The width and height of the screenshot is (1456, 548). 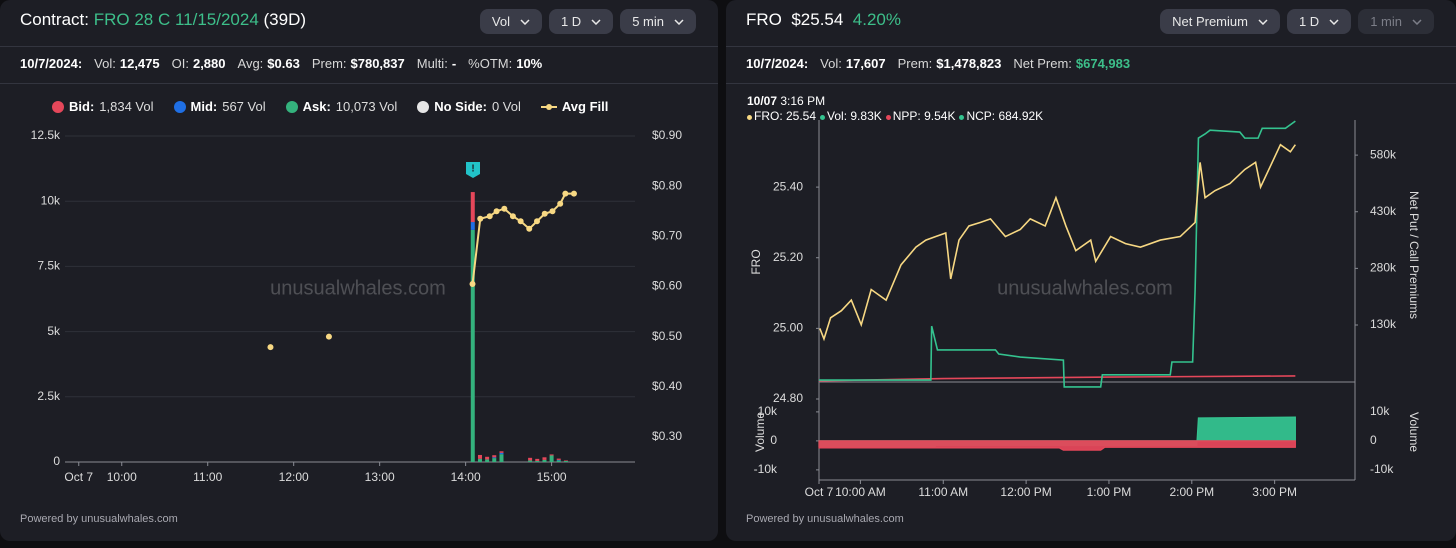 What do you see at coordinates (667, 286) in the screenshot?
I see `y2-tick-label: $0.60` at bounding box center [667, 286].